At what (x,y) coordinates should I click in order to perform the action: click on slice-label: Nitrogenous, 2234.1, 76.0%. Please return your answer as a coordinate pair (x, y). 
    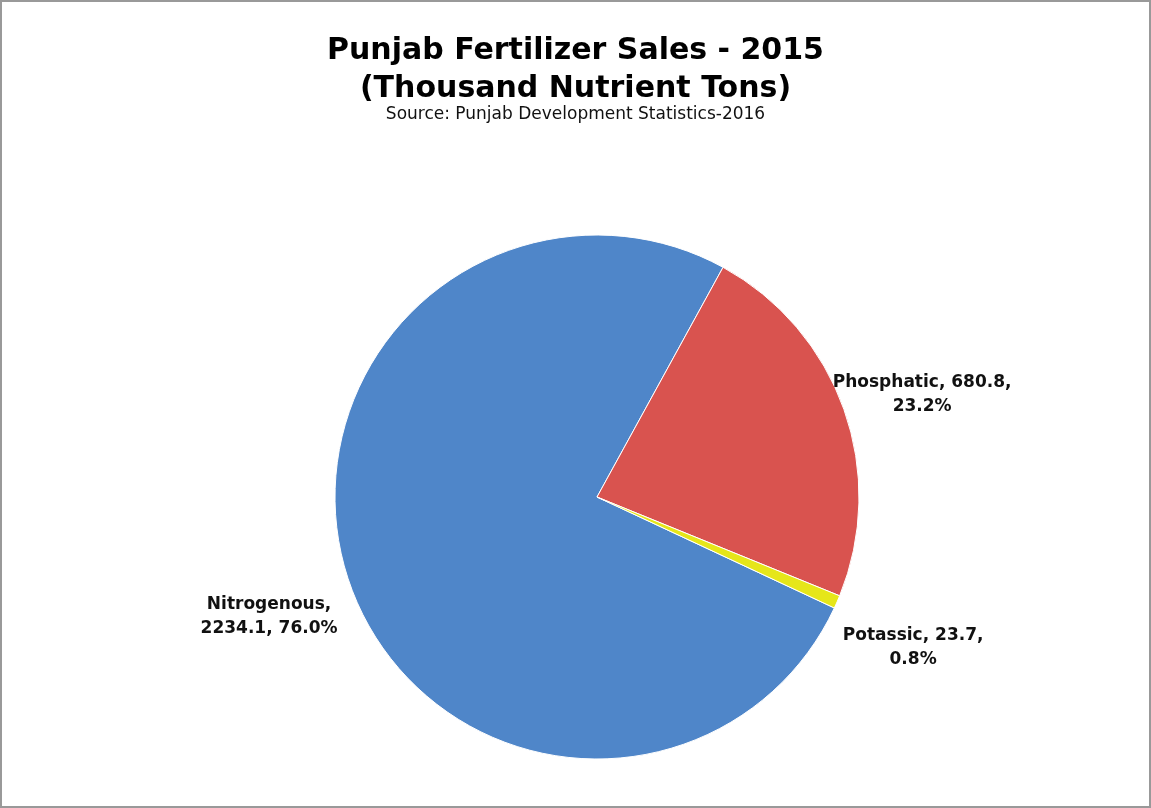
    Looking at the image, I should click on (269, 615).